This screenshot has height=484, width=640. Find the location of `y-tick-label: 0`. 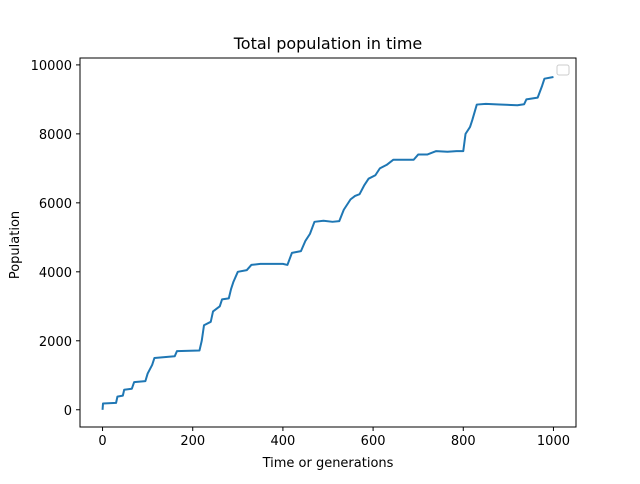

y-tick-label: 0 is located at coordinates (68, 411).